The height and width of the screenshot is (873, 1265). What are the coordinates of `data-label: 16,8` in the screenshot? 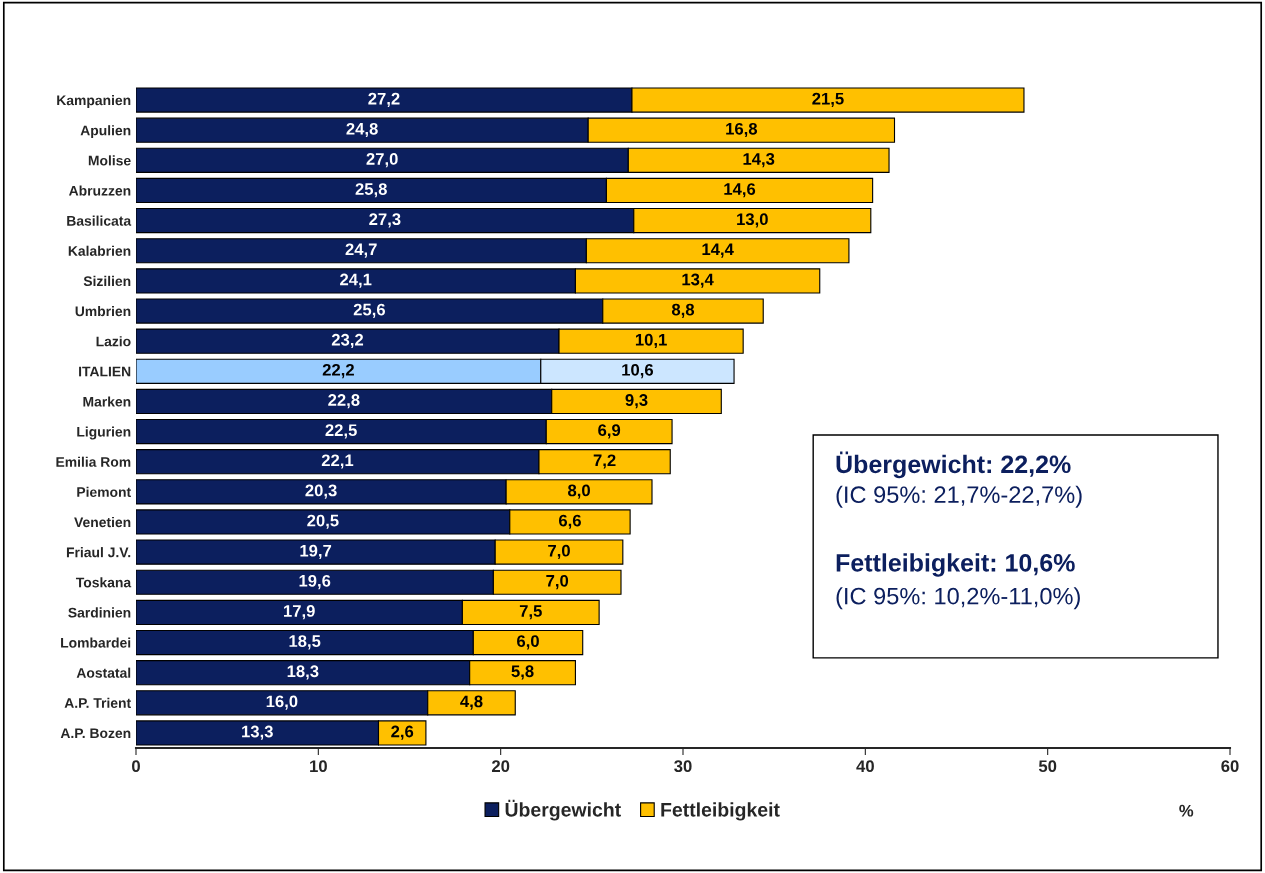 It's located at (742, 130).